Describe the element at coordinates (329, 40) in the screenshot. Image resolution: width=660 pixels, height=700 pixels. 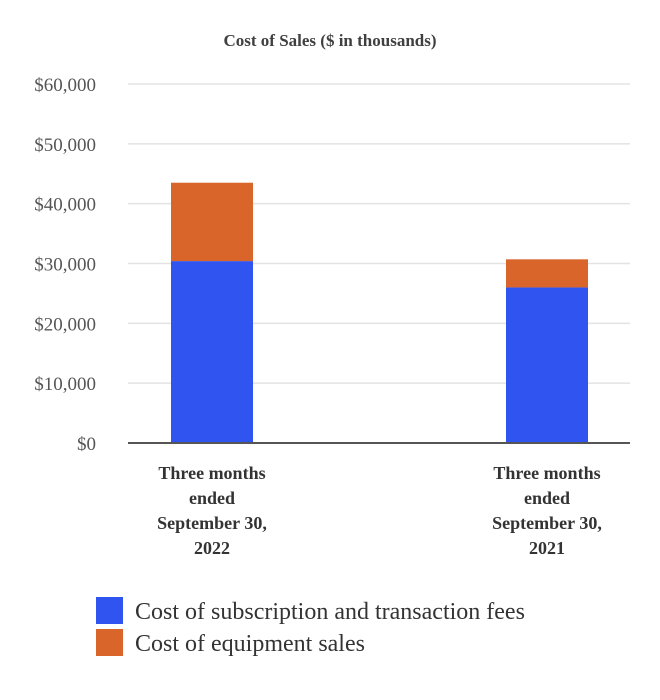
I see `chart-title: Cost of Sales ($ in thousands)` at that location.